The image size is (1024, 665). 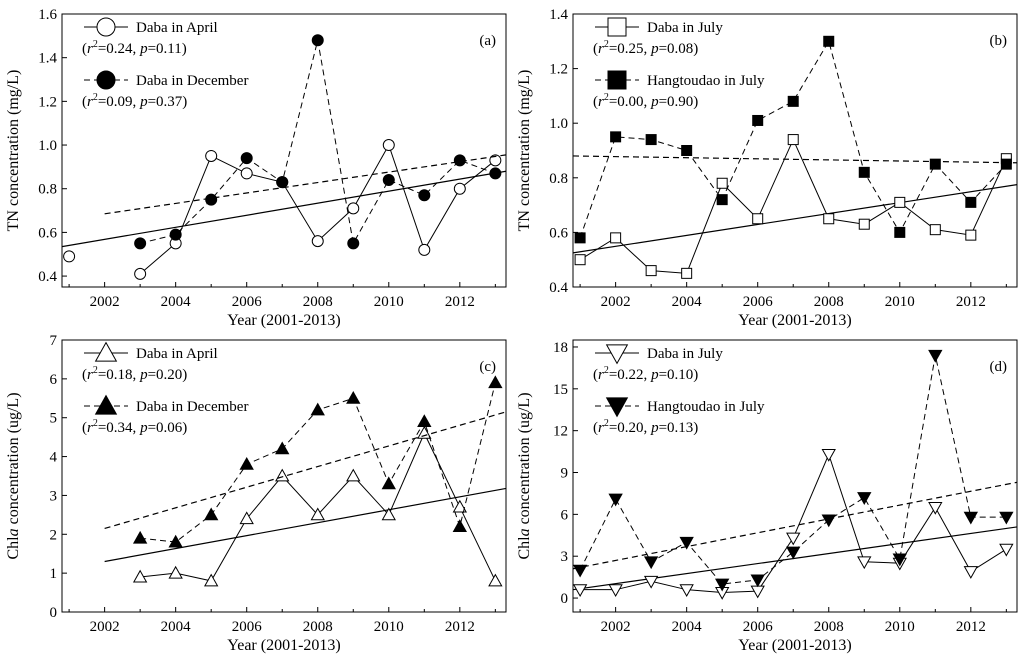 What do you see at coordinates (679, 375) in the screenshot?
I see `stats-part: =0.10)` at bounding box center [679, 375].